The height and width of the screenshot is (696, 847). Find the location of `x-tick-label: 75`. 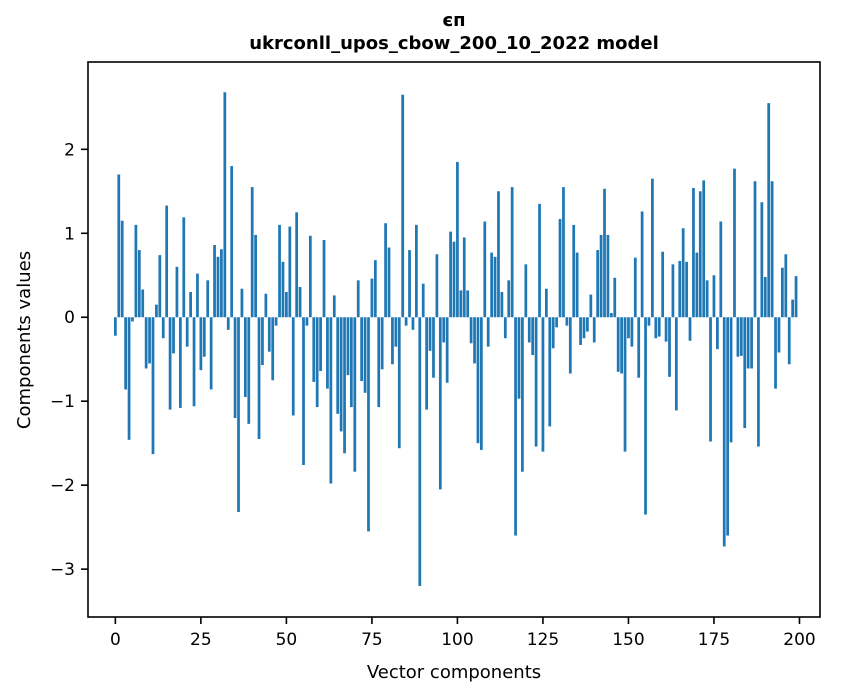

x-tick-label: 75 is located at coordinates (372, 640).